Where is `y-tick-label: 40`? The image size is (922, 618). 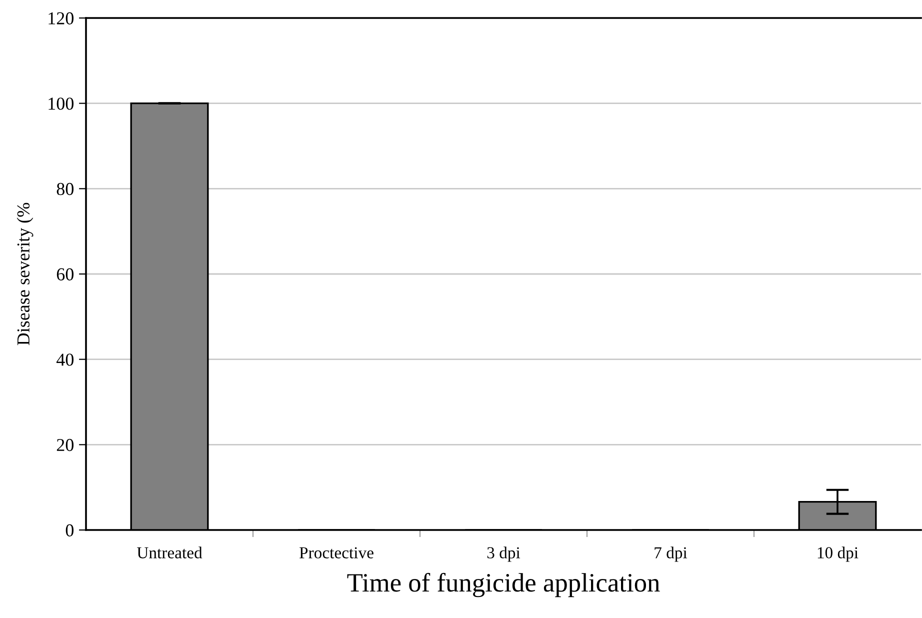
y-tick-label: 40 is located at coordinates (65, 360).